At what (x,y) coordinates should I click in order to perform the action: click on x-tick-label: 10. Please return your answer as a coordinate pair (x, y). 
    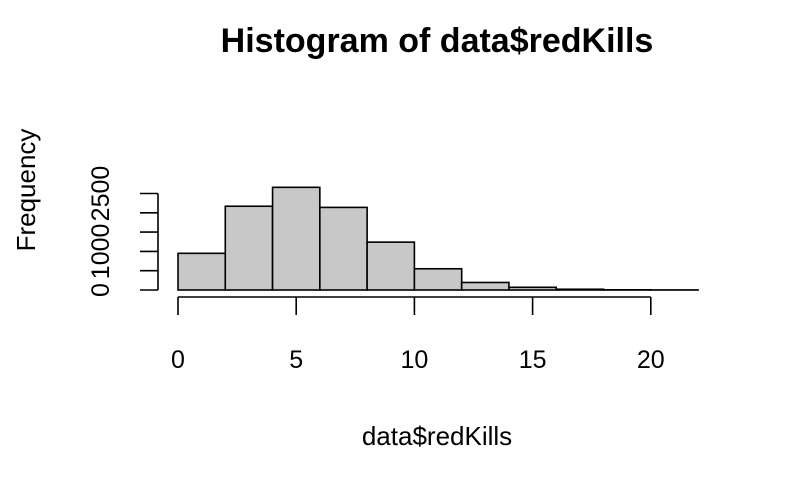
    Looking at the image, I should click on (414, 360).